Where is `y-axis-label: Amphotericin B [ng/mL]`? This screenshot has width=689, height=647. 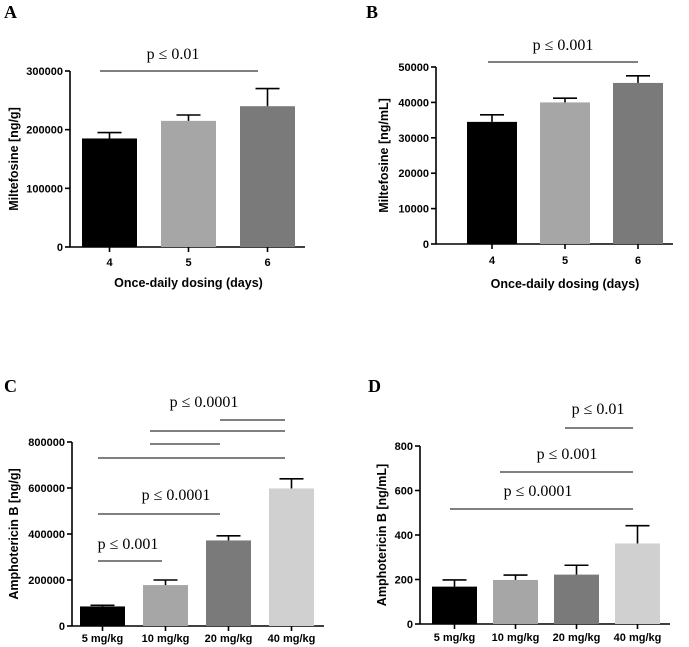
y-axis-label: Amphotericin B [ng/mL] is located at coordinates (382, 535).